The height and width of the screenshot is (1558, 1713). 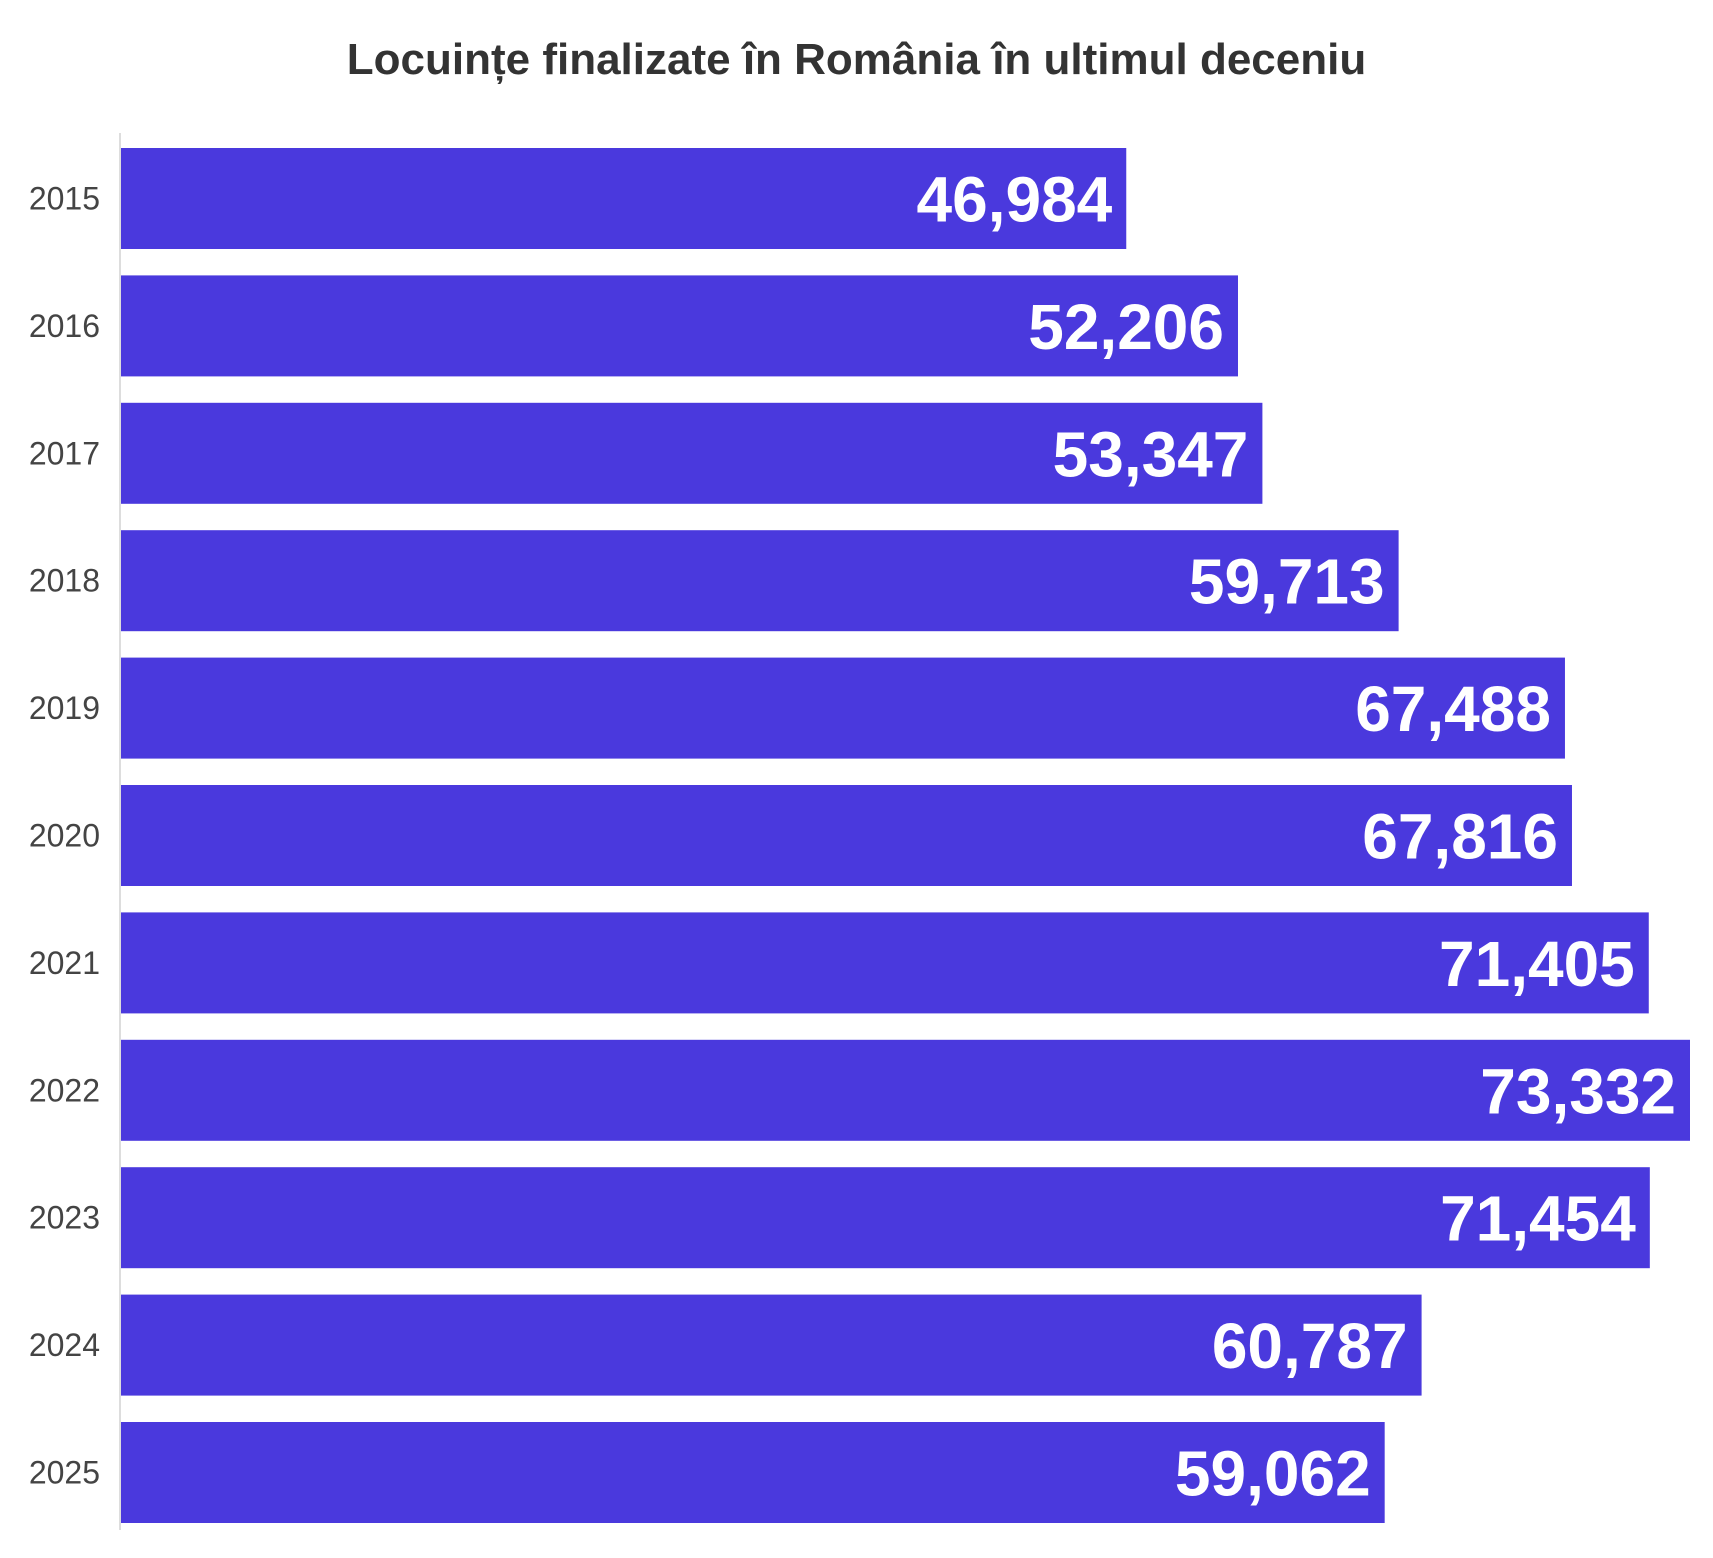 What do you see at coordinates (1578, 1091) in the screenshot?
I see `bar-value-label: 73,332` at bounding box center [1578, 1091].